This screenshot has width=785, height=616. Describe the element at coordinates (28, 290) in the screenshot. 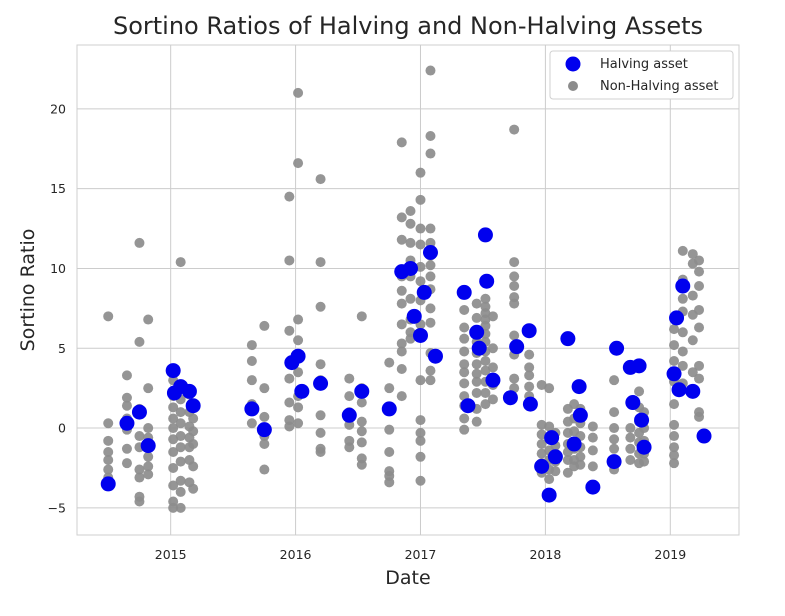

I see `y-axis-label: Sortino Ratio` at that location.